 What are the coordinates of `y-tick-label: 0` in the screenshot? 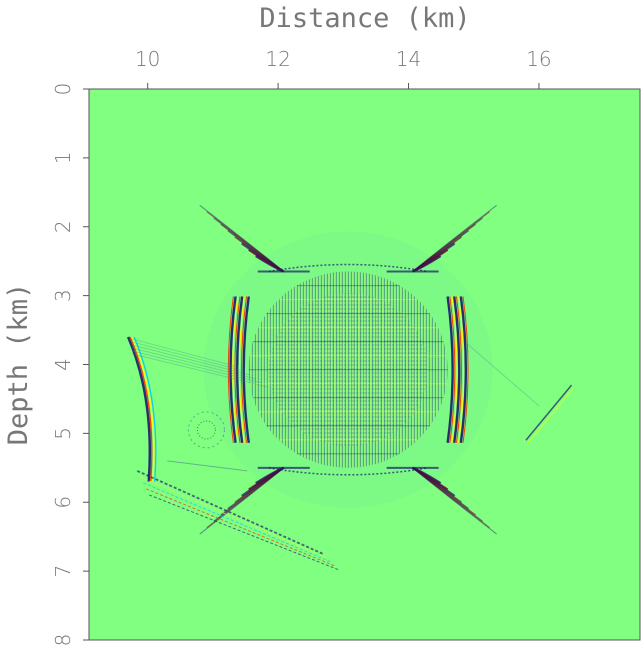 It's located at (63, 89).